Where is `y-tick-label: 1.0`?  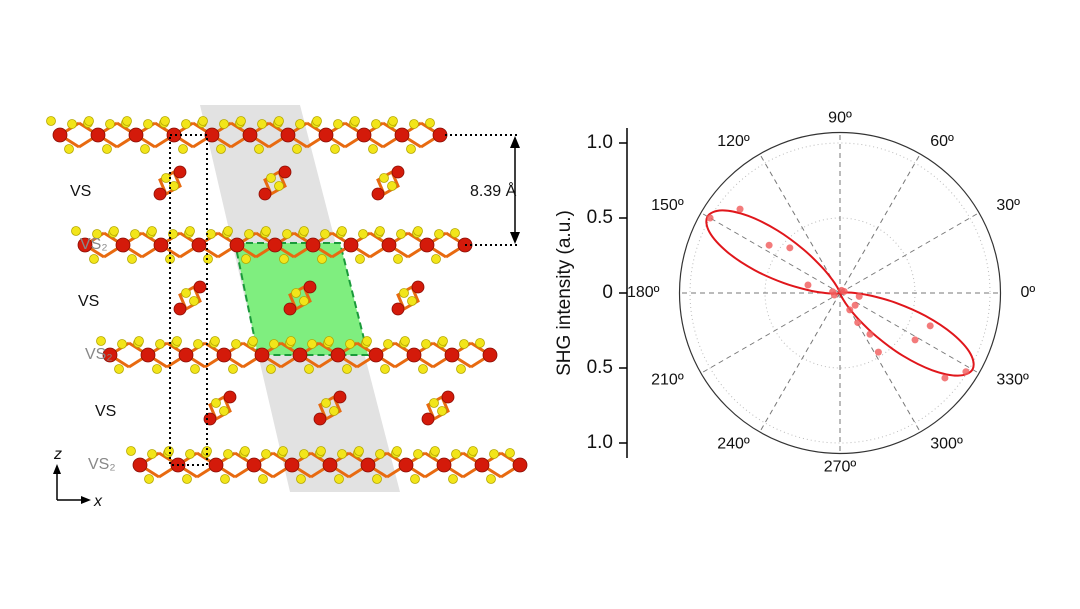 y-tick-label: 1.0 is located at coordinates (600, 142).